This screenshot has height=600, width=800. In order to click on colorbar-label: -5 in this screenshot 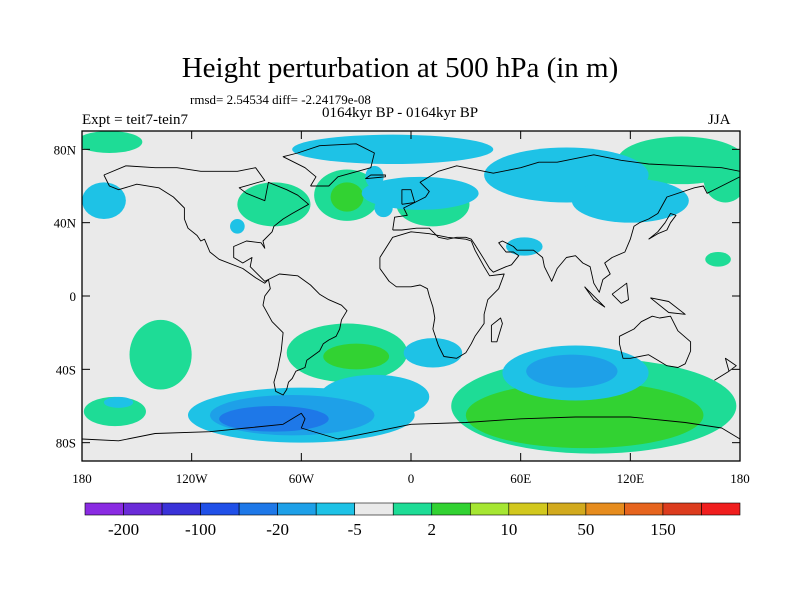, I will do `click(355, 529)`.